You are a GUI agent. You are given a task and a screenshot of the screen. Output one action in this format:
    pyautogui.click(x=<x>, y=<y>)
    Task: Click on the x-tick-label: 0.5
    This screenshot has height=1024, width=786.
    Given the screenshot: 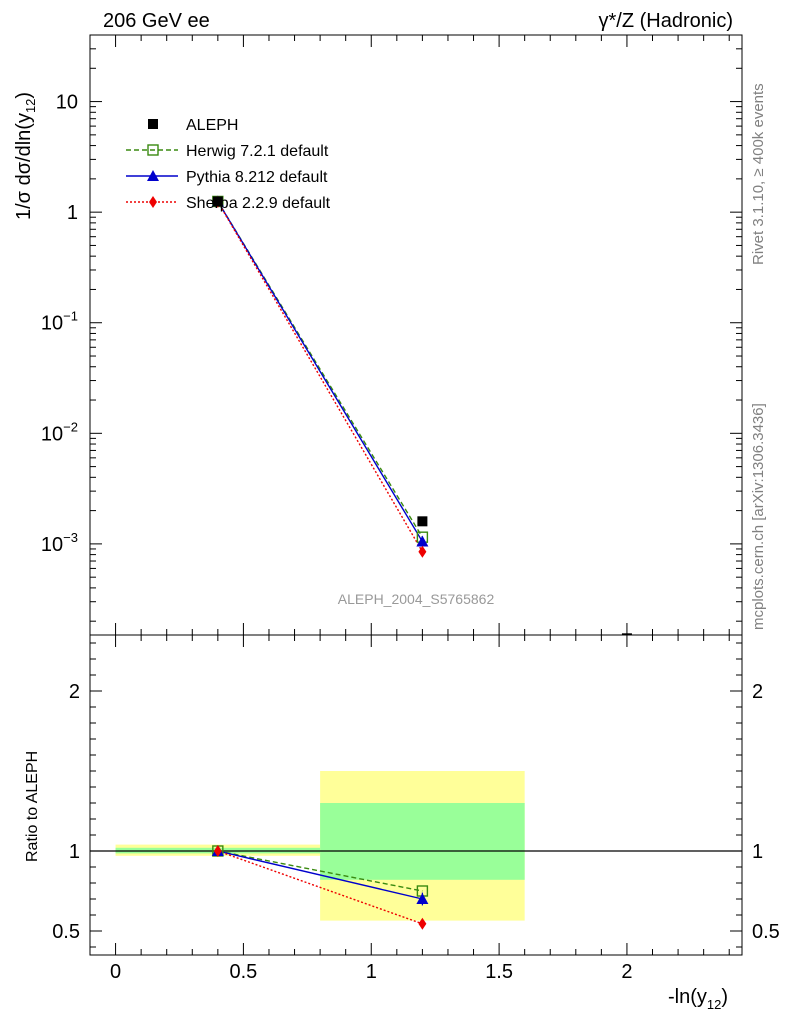 What is the action you would take?
    pyautogui.click(x=244, y=972)
    